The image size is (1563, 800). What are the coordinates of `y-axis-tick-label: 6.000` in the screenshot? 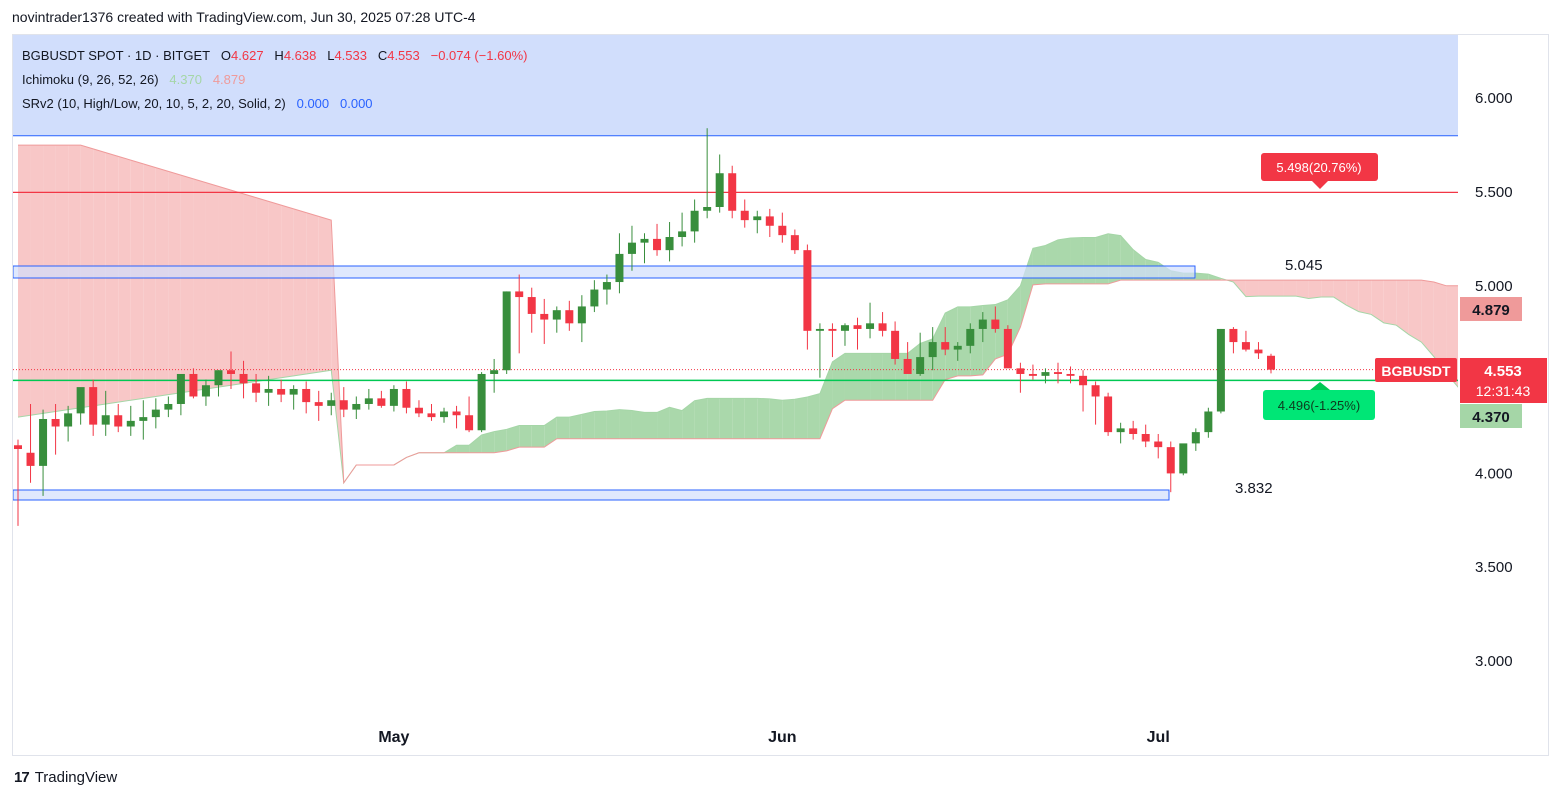 It's located at (1494, 98).